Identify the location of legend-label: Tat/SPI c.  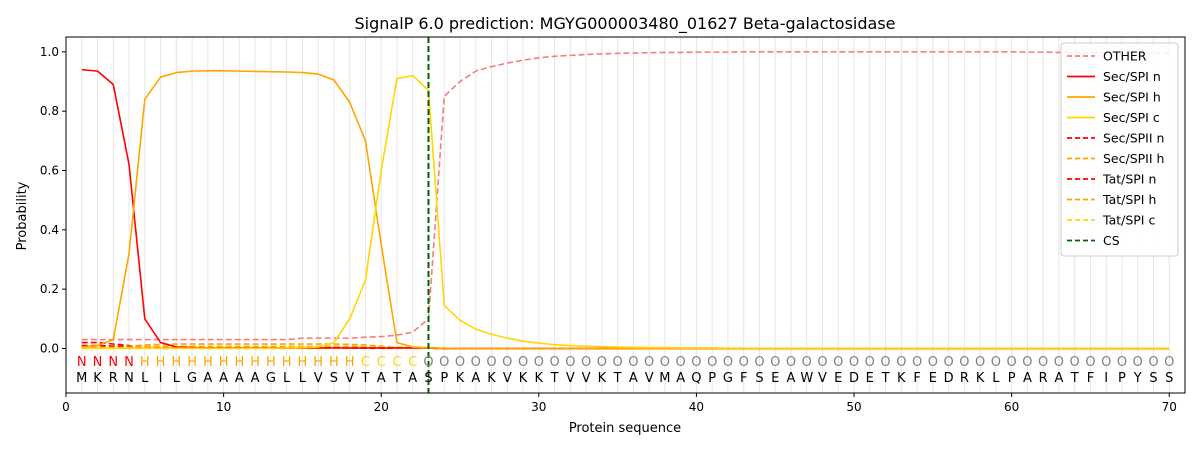
(1128, 220).